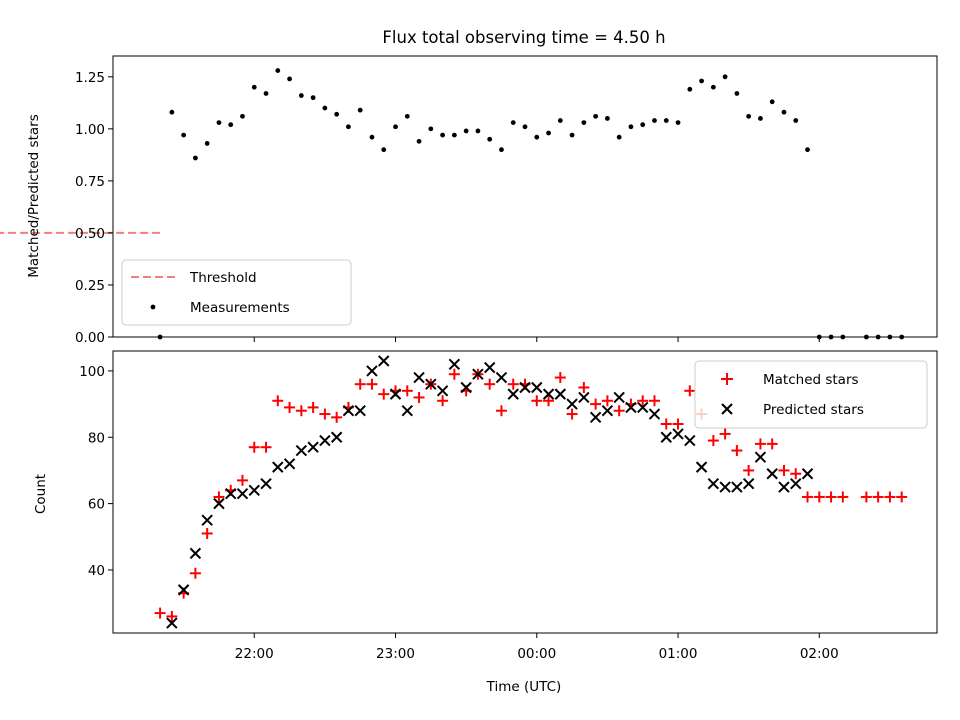 The height and width of the screenshot is (720, 960). What do you see at coordinates (236, 292) in the screenshot?
I see `top-legend-box` at bounding box center [236, 292].